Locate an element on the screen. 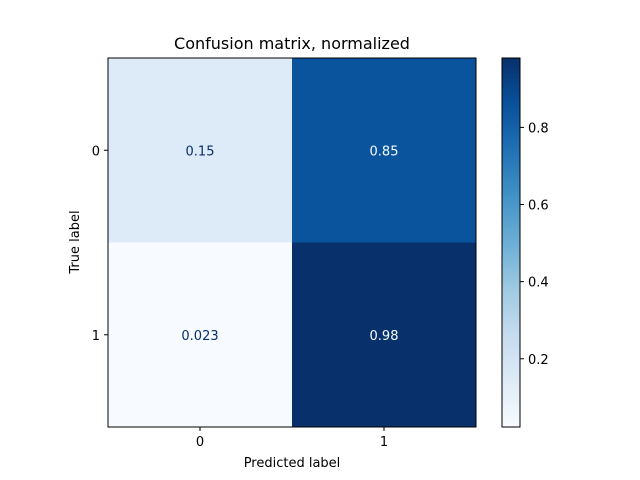  y-axis-ticks: 01 is located at coordinates (100, 244).